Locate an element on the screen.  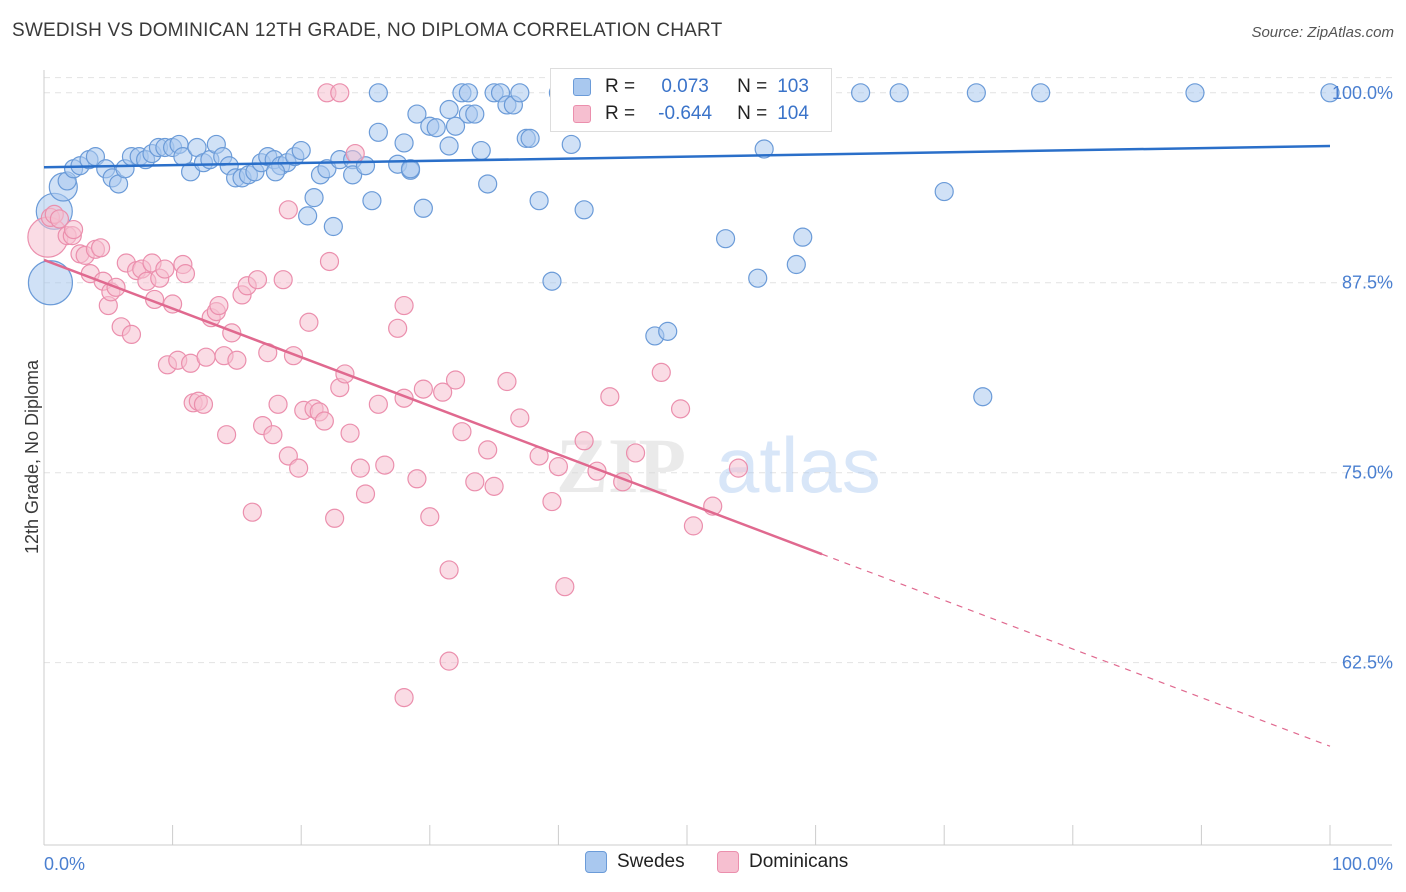
x-tick-labels: 0.0% 100.0% is located at coordinates (718, 864).